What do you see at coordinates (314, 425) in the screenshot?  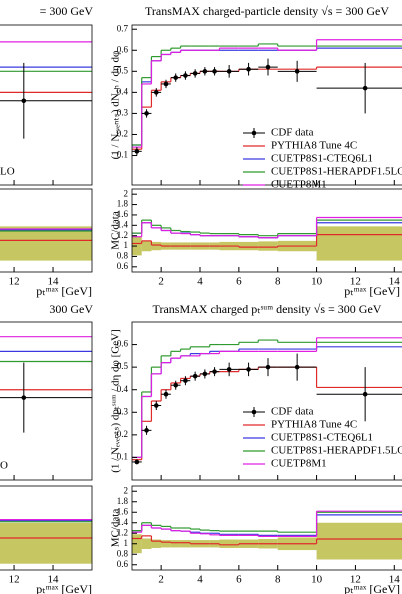 I see `legend-label: PYTHIA8 Tune 4C` at bounding box center [314, 425].